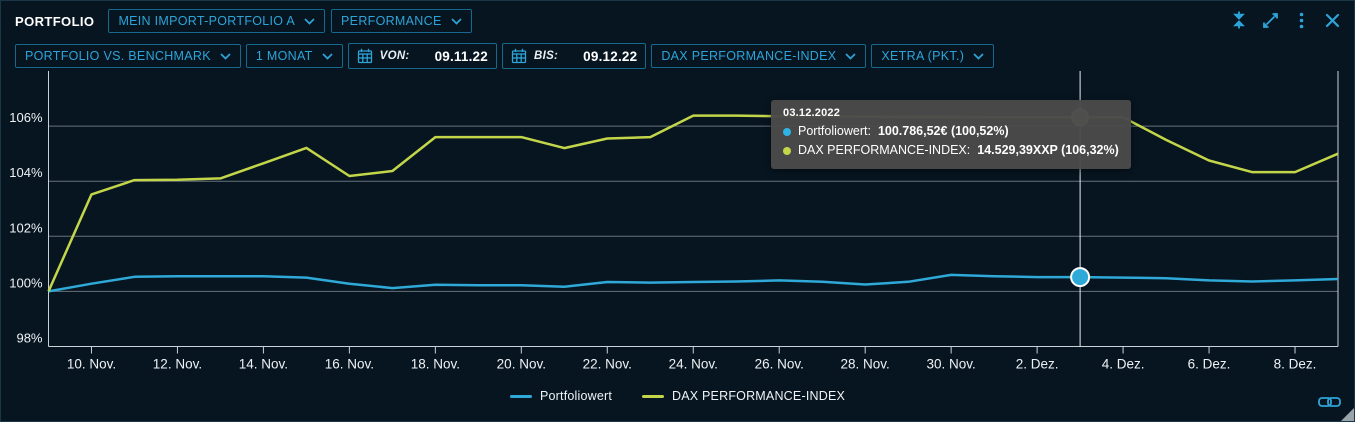  I want to click on page-title: PORTFOLIO, so click(55, 21).